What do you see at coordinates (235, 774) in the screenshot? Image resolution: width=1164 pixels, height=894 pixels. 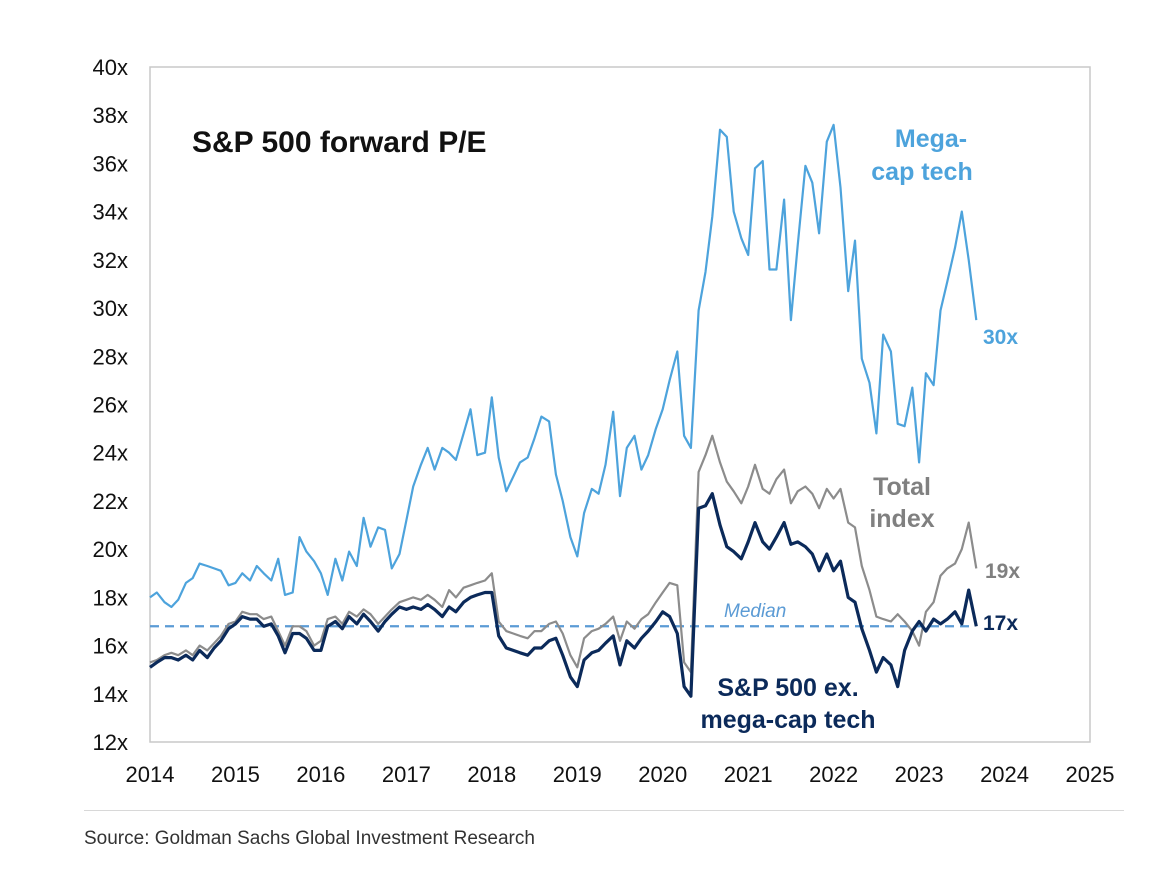 I see `x-tick-label: 2015` at bounding box center [235, 774].